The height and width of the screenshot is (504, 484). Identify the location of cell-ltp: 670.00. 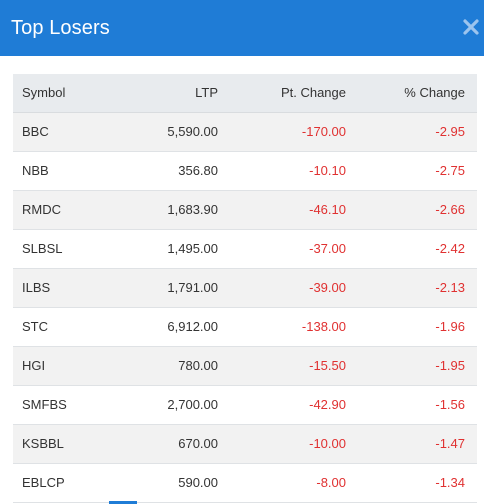
(167, 444).